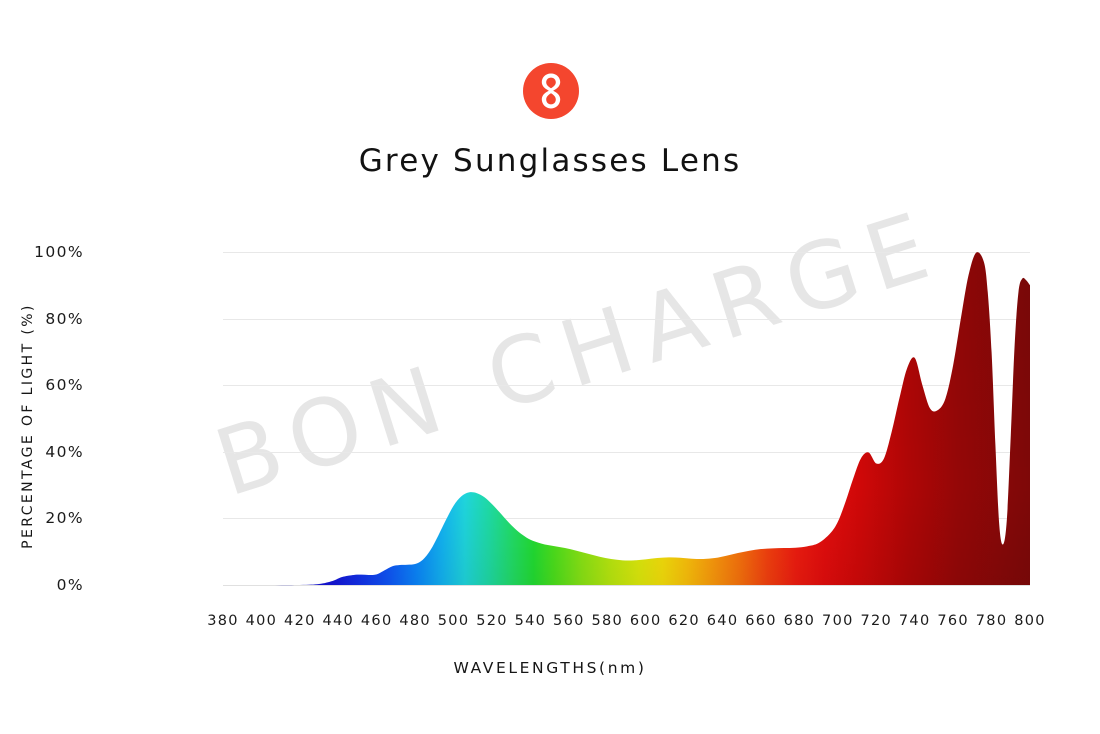  I want to click on x-tick-label: 600, so click(645, 621).